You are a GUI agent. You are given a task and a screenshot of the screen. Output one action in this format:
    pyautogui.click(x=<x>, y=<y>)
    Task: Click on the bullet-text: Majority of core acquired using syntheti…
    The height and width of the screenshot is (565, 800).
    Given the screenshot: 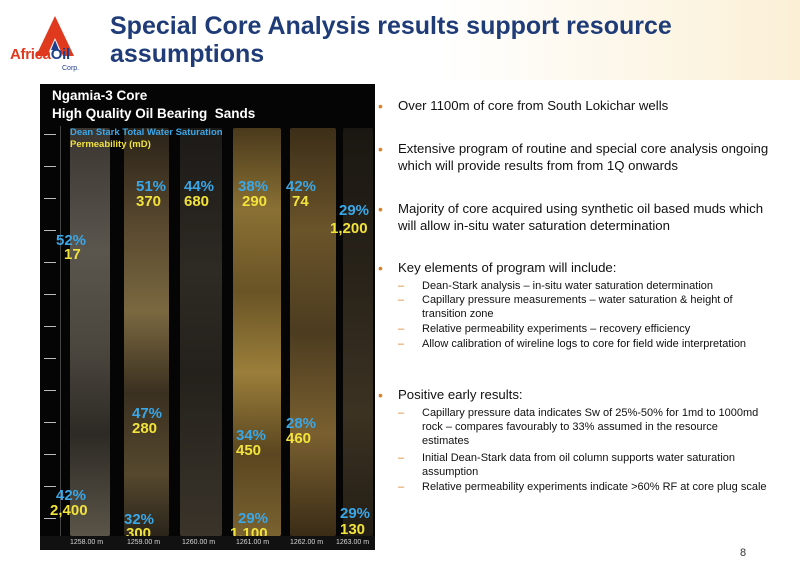 What is the action you would take?
    pyautogui.click(x=581, y=217)
    